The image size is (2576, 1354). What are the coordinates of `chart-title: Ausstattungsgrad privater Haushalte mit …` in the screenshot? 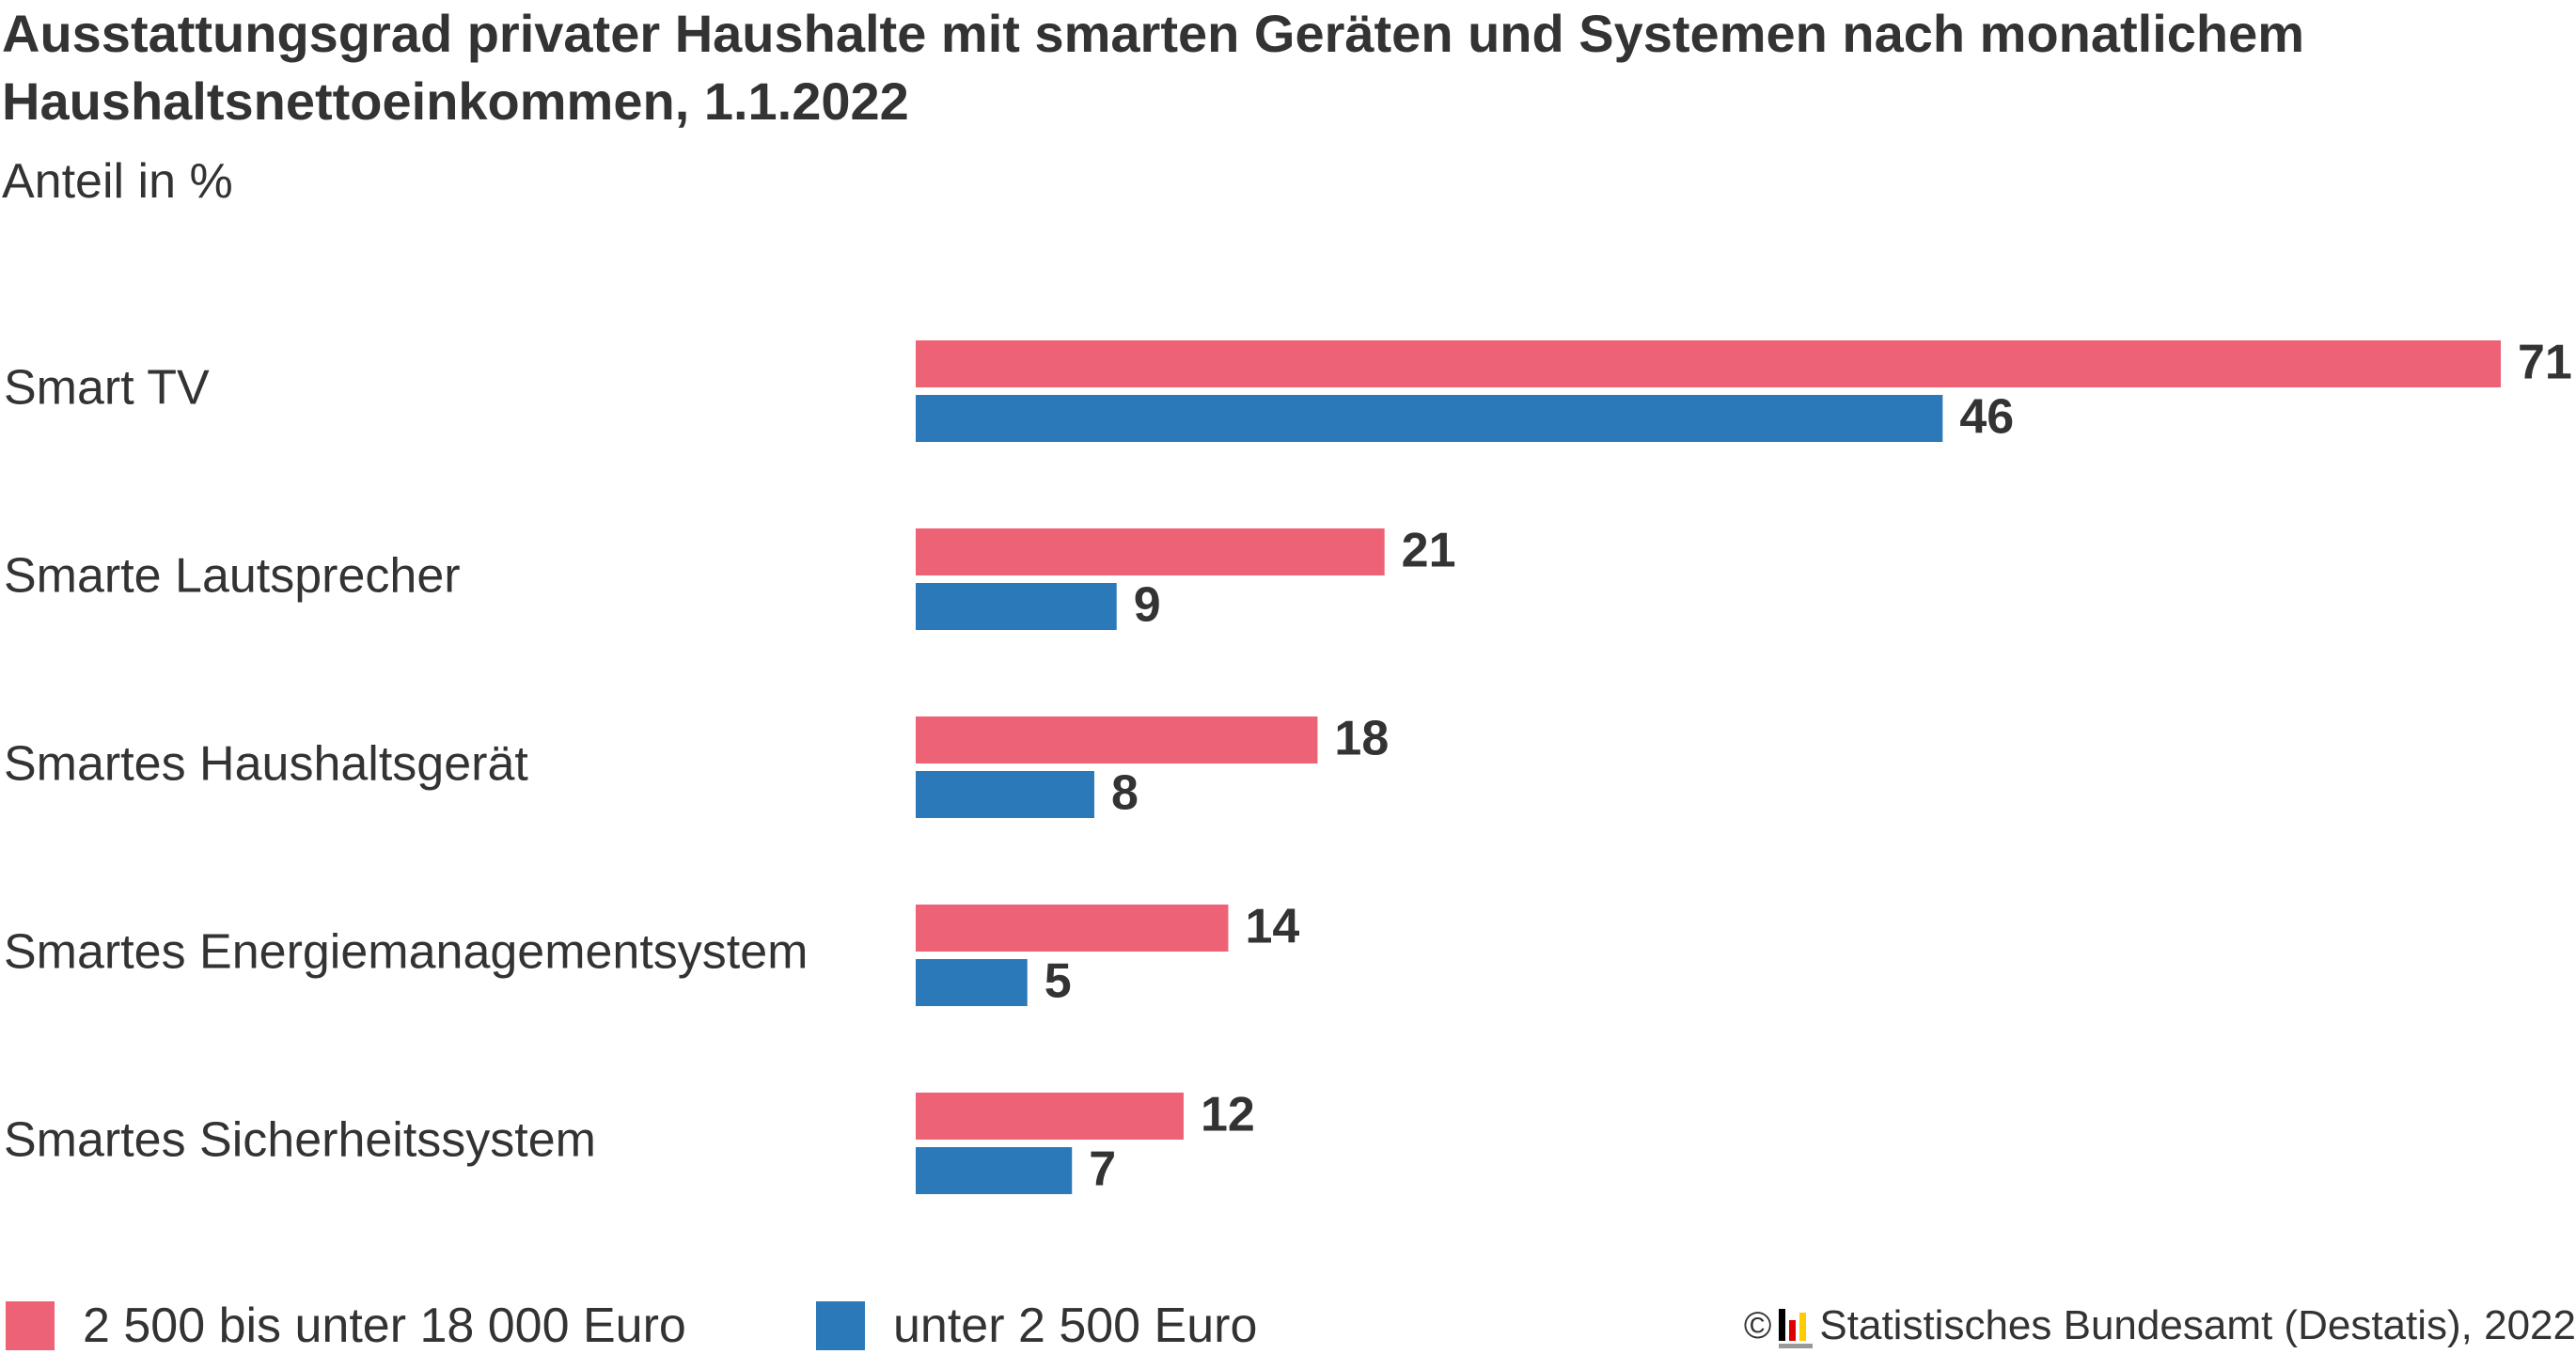 It's located at (1153, 67).